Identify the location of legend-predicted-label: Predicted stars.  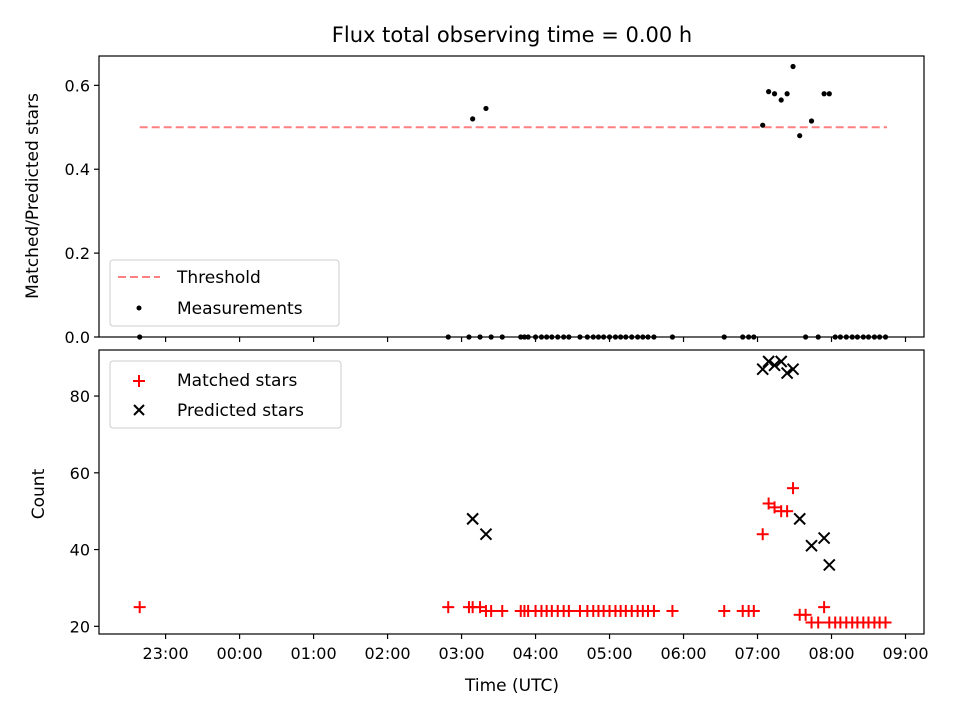
(240, 411).